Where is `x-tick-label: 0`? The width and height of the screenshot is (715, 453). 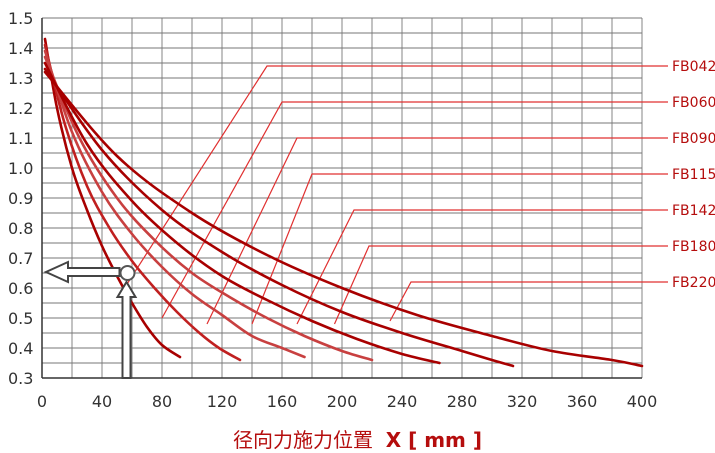 x-tick-label: 0 is located at coordinates (42, 401).